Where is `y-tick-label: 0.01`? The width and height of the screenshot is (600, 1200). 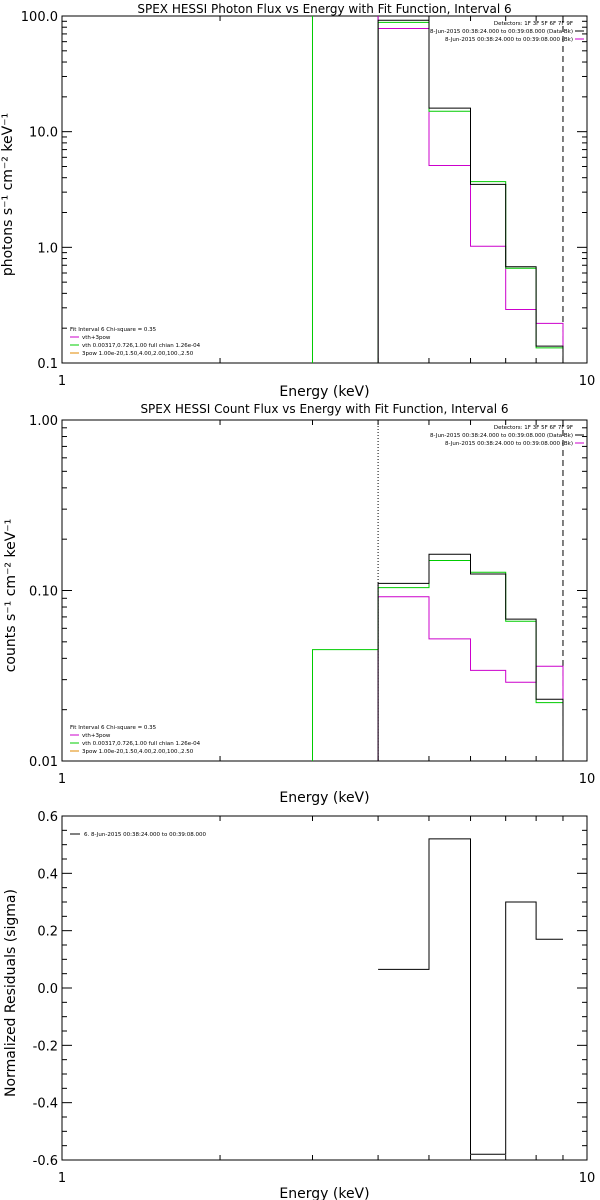
y-tick-label: 0.01 is located at coordinates (43, 762).